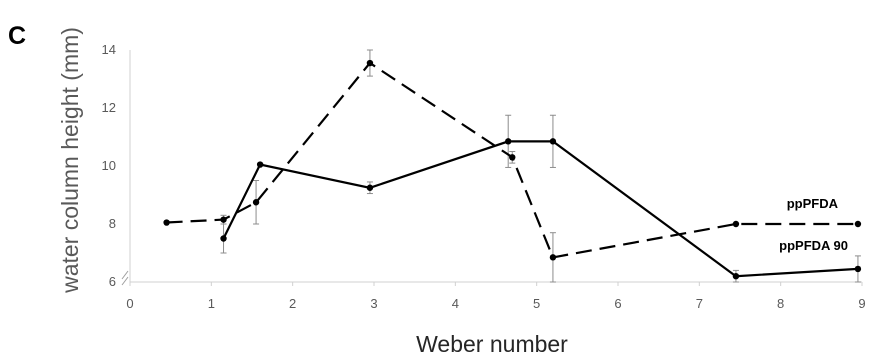 This screenshot has height=359, width=872. I want to click on x-tick-label: 8, so click(780, 303).